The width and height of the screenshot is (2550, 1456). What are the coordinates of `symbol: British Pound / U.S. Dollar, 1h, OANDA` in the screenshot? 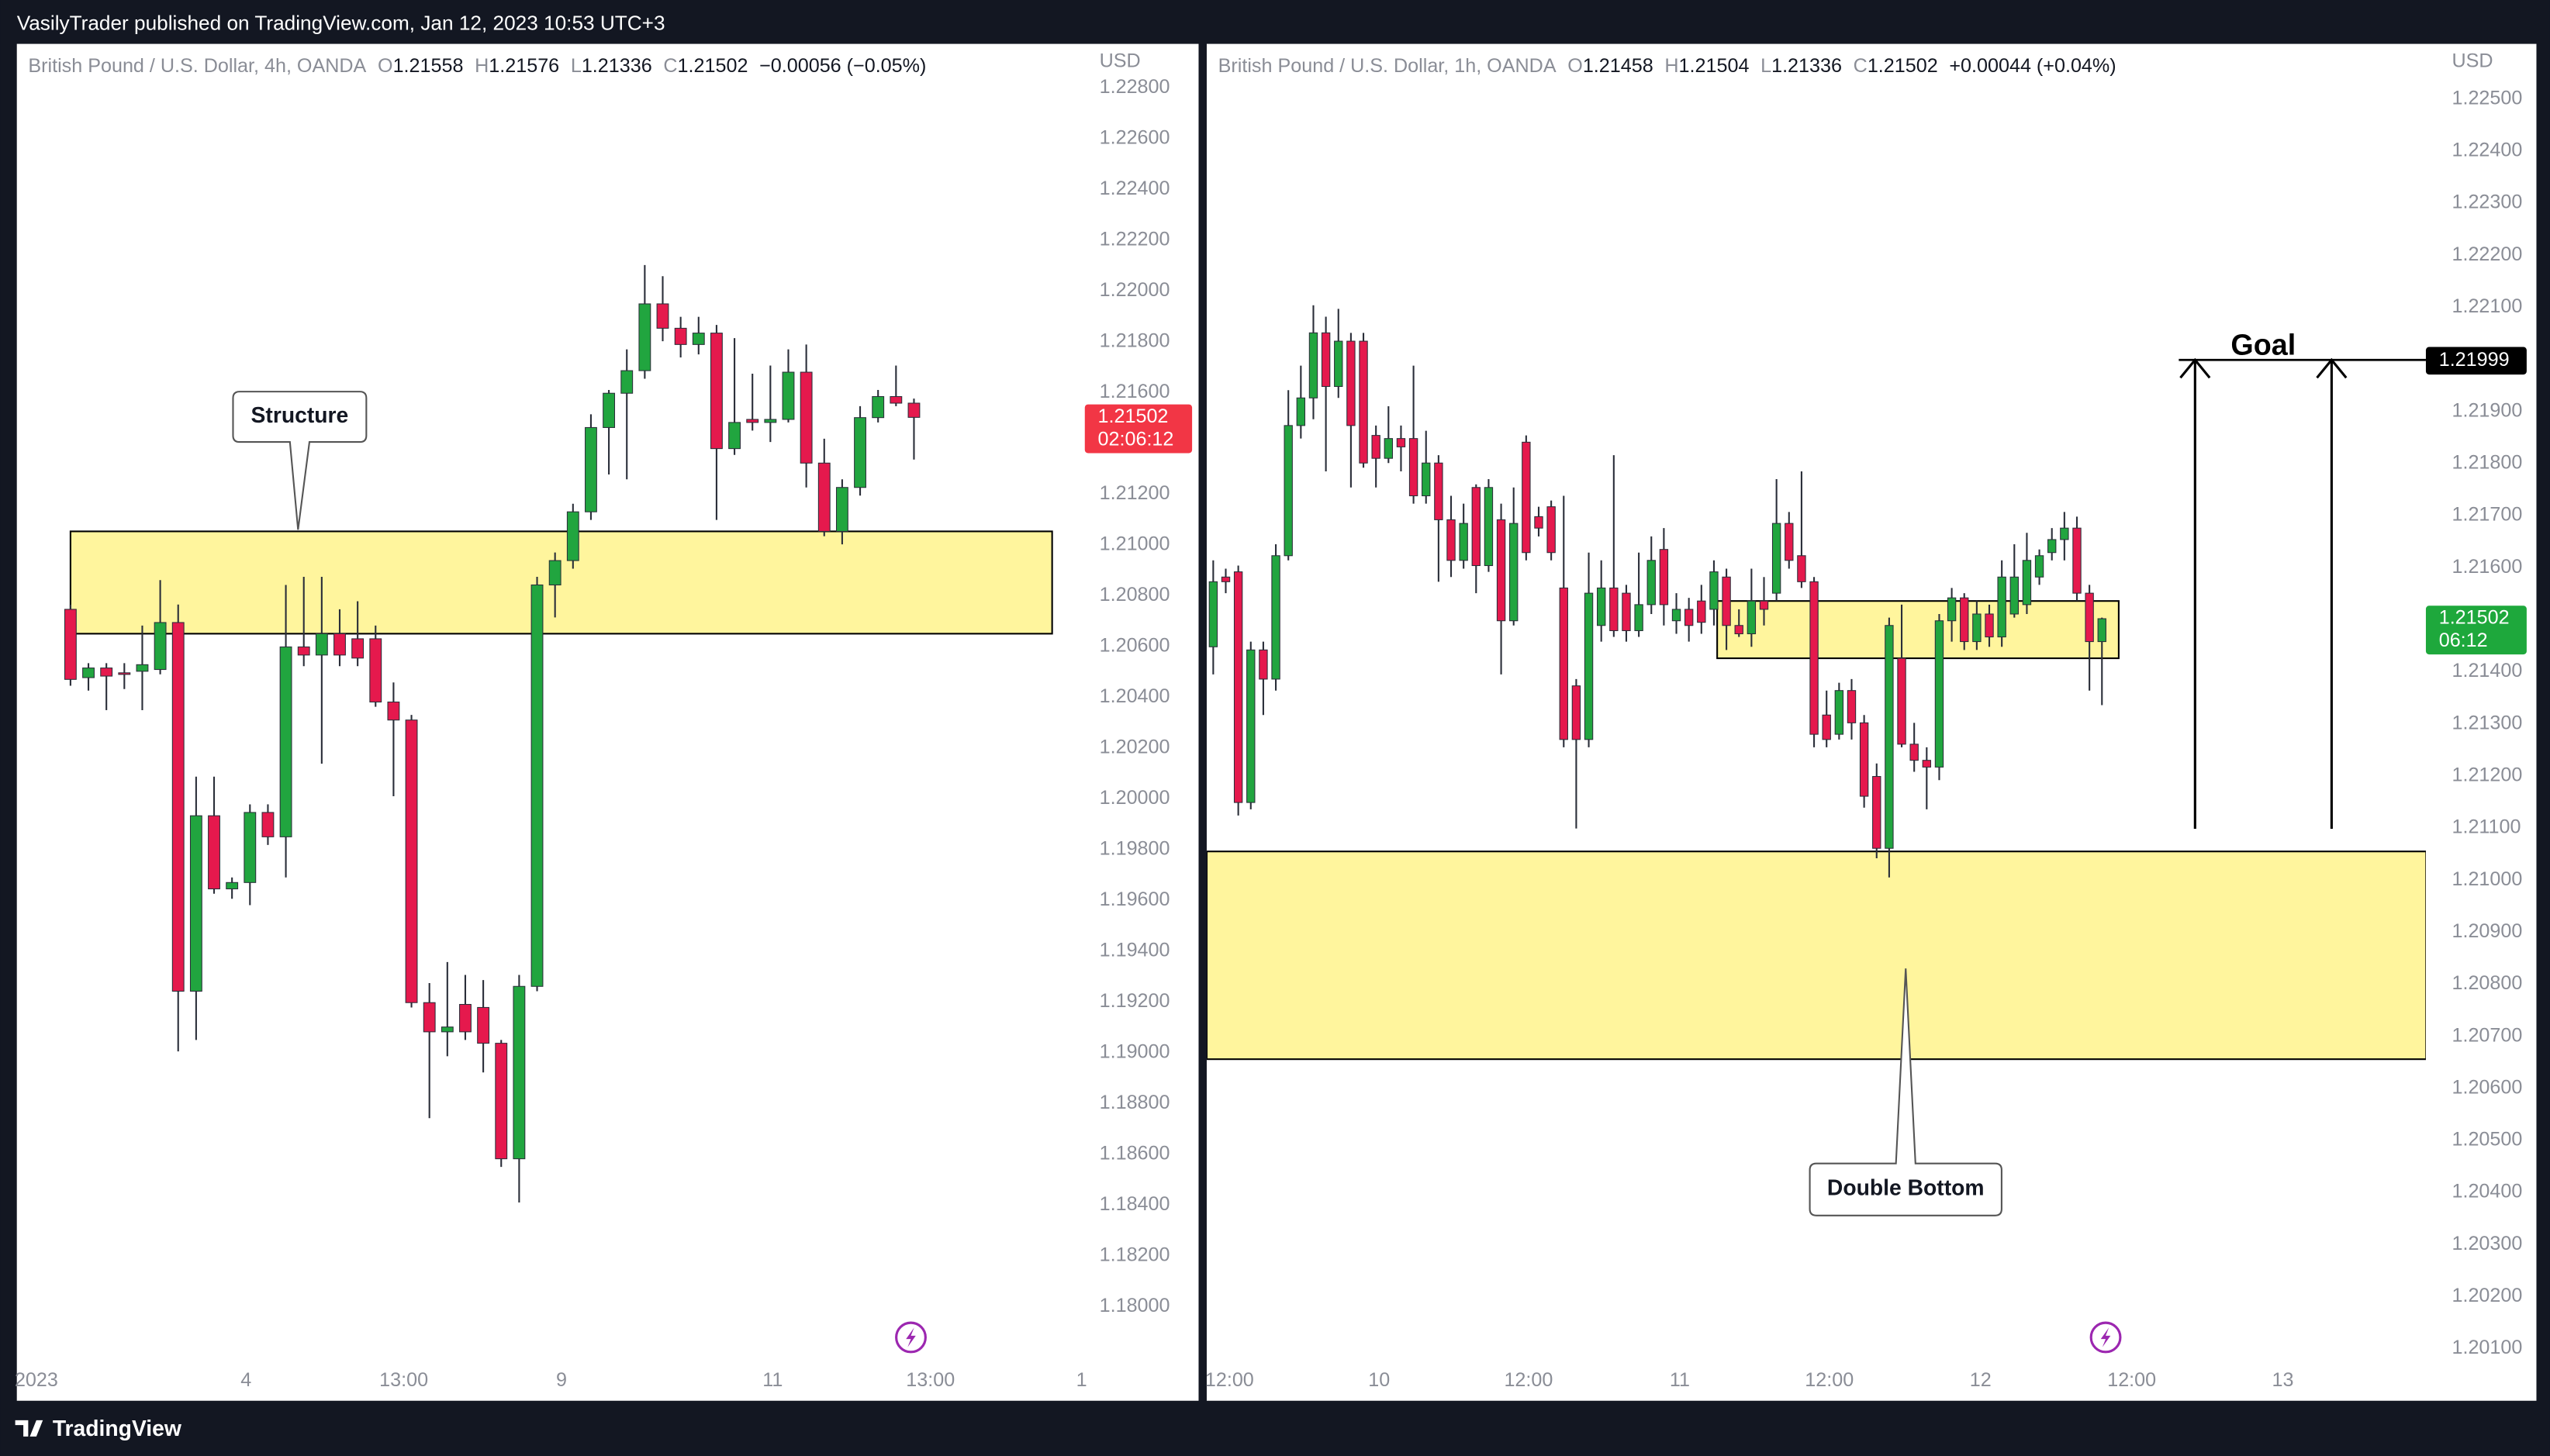 It's located at (1387, 66).